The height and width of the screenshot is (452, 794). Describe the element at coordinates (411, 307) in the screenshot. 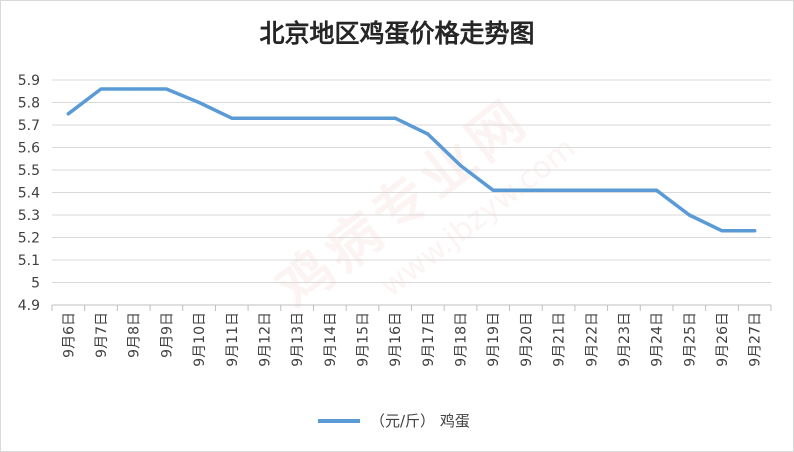

I see `x-axis` at that location.